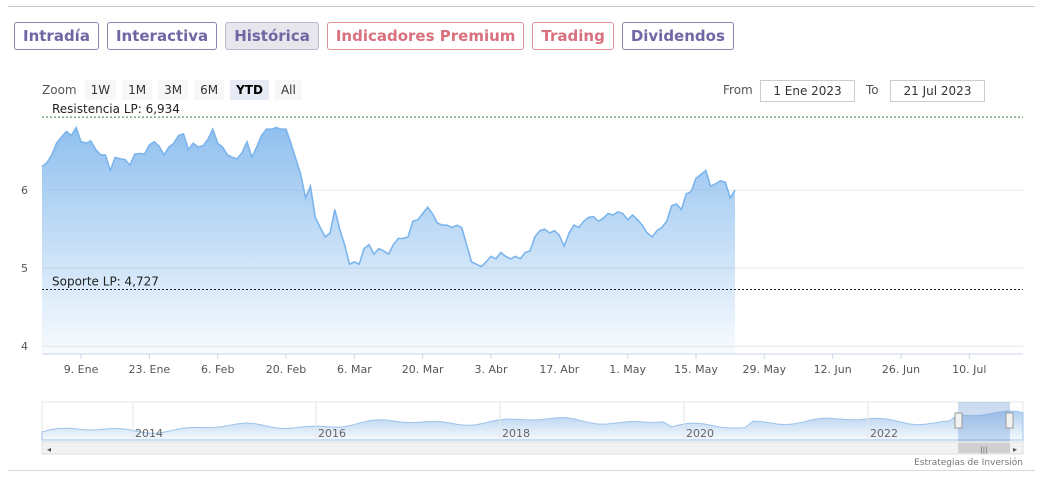  What do you see at coordinates (738, 90) in the screenshot?
I see `from-label: From` at bounding box center [738, 90].